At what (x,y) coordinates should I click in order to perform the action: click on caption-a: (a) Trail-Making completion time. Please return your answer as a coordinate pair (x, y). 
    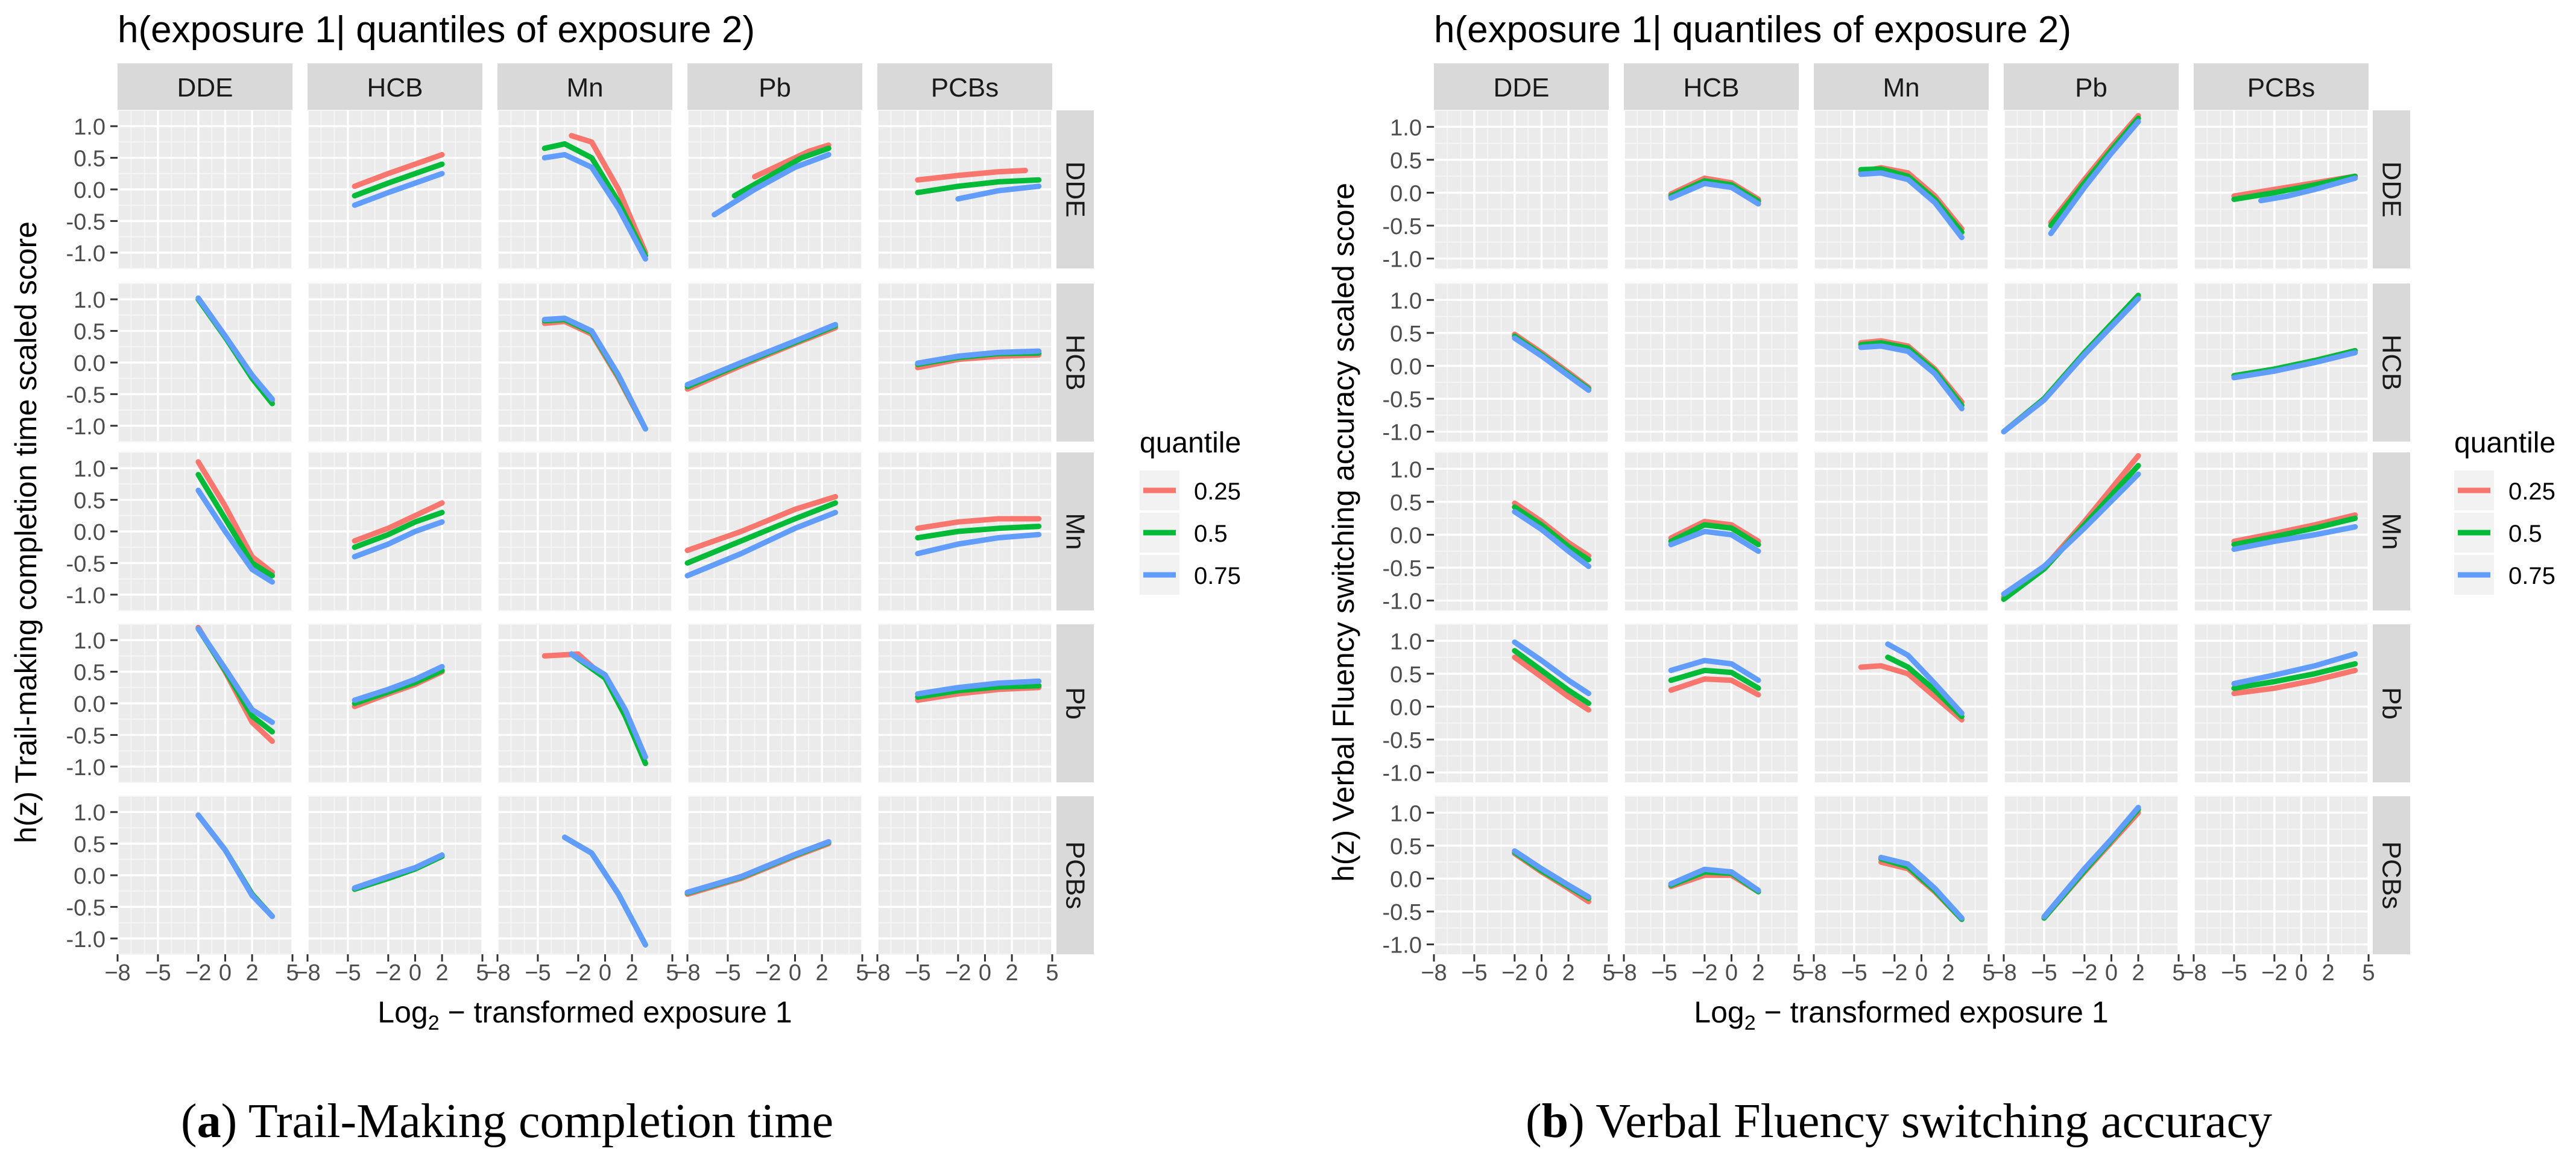
    Looking at the image, I should click on (507, 1121).